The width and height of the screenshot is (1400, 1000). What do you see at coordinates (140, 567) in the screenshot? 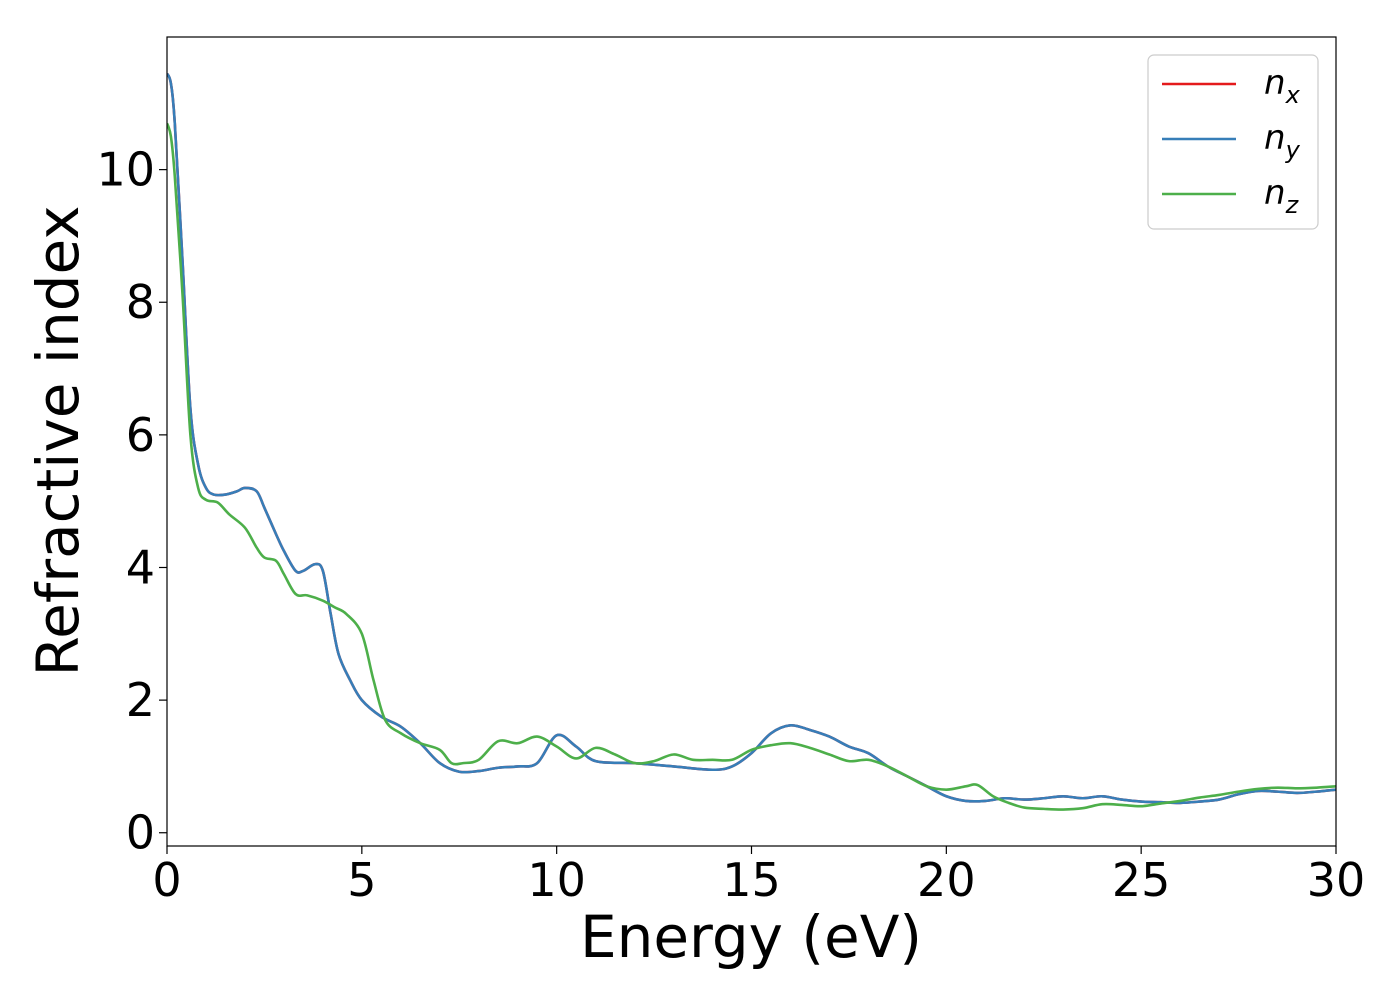
I see `y-tick-label: 4` at bounding box center [140, 567].